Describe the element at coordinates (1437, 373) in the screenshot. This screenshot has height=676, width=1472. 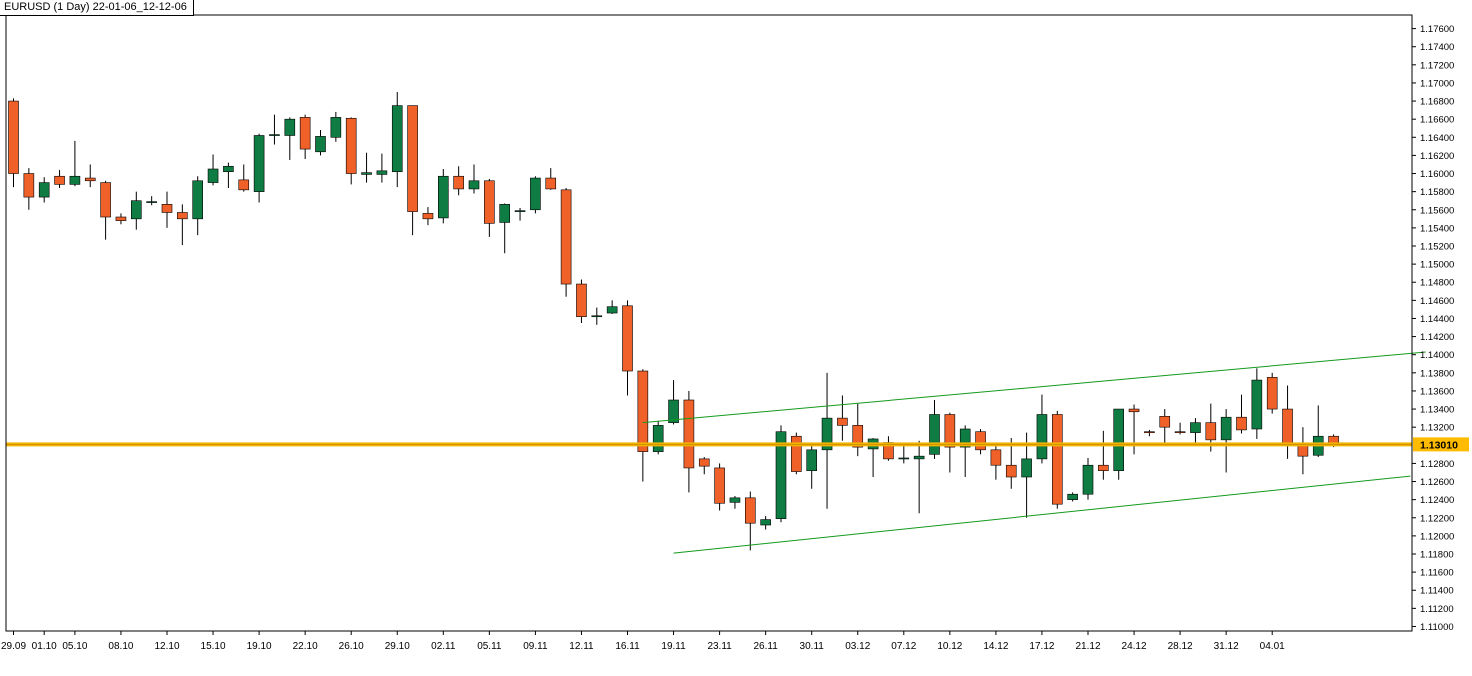
I see `y-tick-label: 1.13800` at that location.